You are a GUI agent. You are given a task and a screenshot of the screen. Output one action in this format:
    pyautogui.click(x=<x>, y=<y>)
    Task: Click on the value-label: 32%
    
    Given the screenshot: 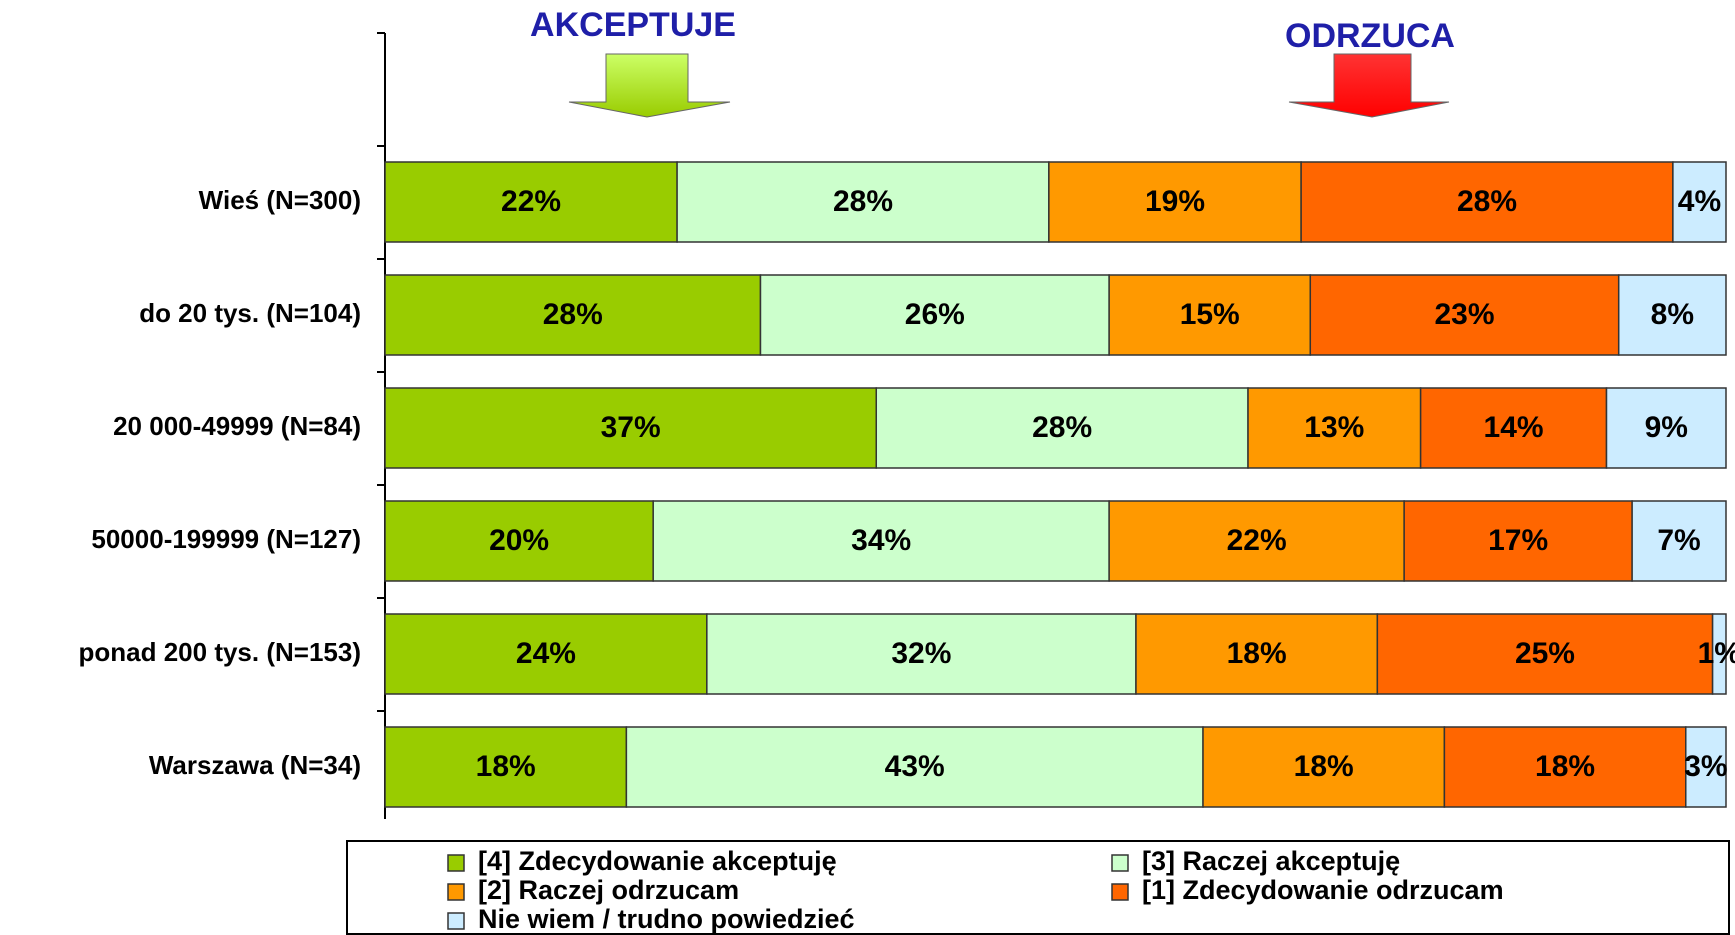 What is the action you would take?
    pyautogui.click(x=921, y=653)
    